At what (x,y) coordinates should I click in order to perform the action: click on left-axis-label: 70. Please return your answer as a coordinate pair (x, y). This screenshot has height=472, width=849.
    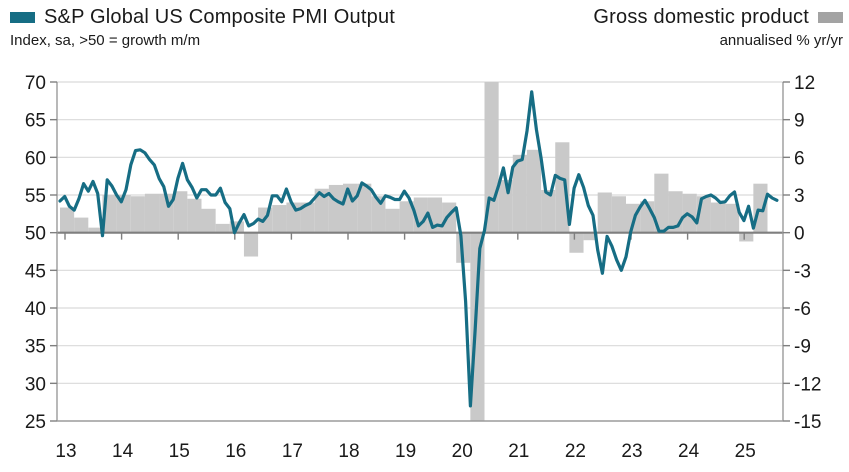
    Looking at the image, I should click on (35, 83).